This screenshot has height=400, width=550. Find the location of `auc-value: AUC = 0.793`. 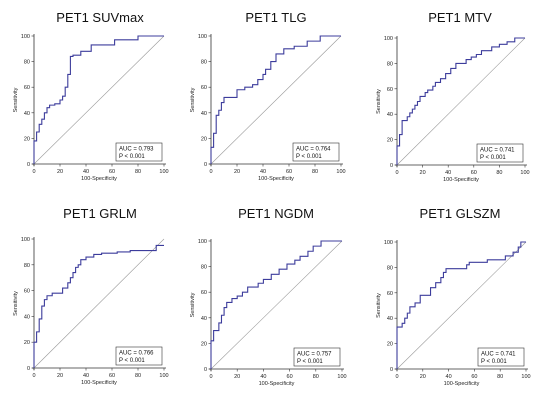

auc-value: AUC = 0.793 is located at coordinates (136, 150).